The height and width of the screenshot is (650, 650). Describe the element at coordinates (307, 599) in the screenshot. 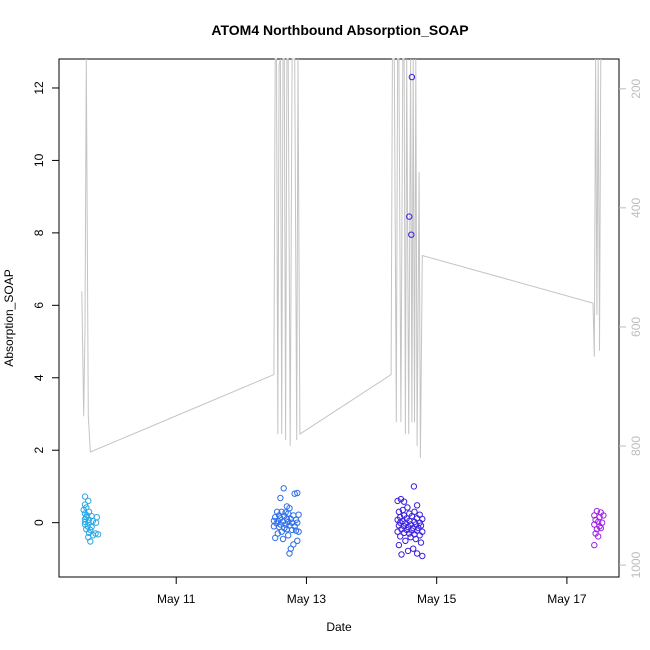

I see `x-tick-label: May 13` at that location.